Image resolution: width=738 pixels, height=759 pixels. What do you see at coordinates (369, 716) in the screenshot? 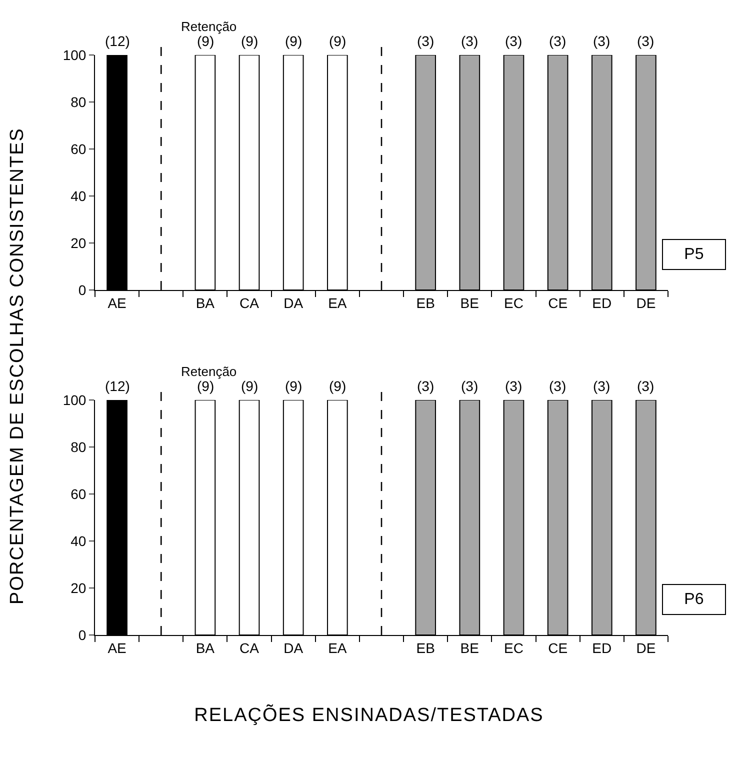
I see `x-axis-title: RELAÇÕES ENSINADAS/TESTADAS` at bounding box center [369, 716].